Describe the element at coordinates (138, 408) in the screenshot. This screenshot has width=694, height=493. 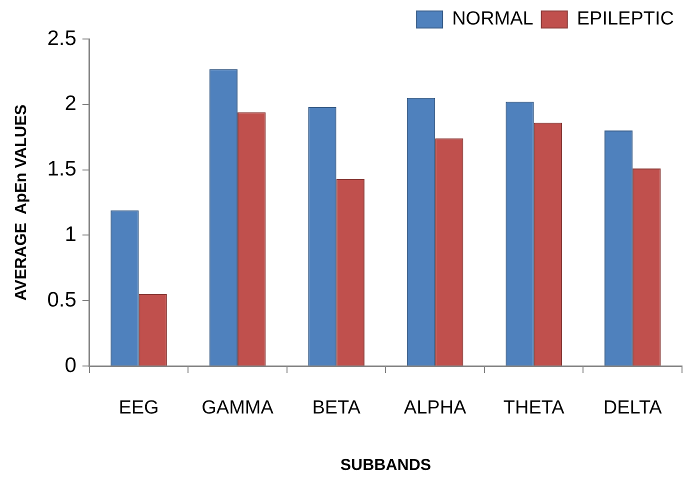
I see `x-tick-label: EEG` at that location.